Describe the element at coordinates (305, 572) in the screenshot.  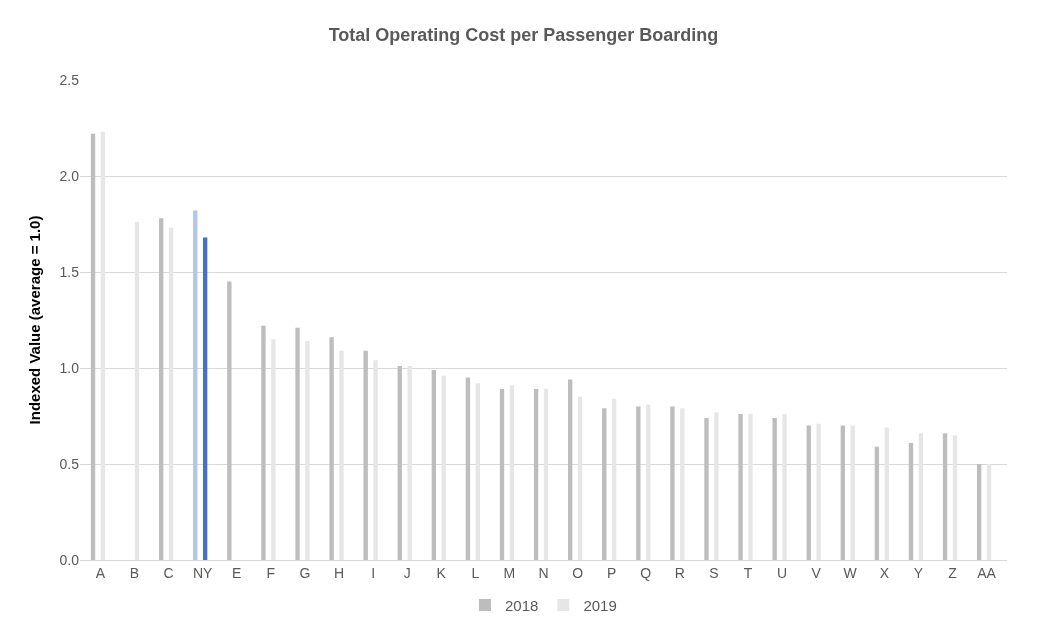
I see `x-tick-label: G` at that location.